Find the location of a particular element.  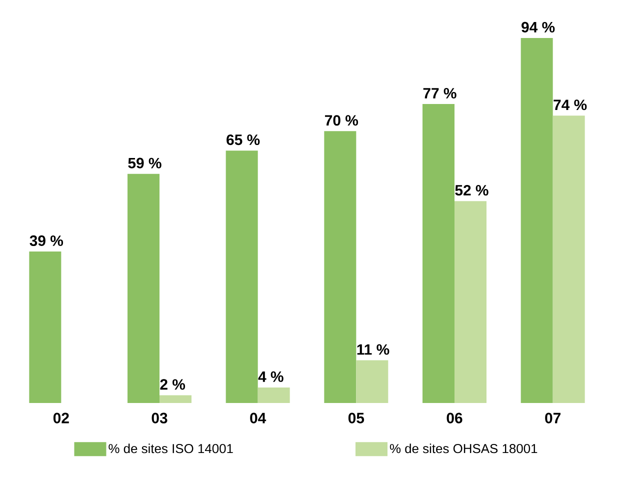

x-tick-label: 06 is located at coordinates (454, 418).